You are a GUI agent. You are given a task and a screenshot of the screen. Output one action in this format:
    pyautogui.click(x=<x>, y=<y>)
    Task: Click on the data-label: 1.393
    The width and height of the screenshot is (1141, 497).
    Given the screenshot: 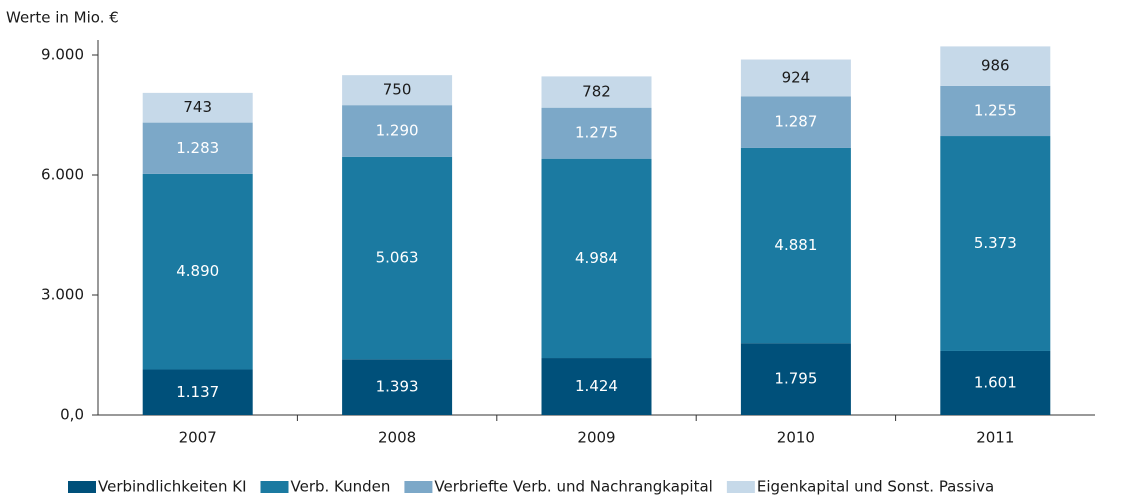 What is the action you would take?
    pyautogui.click(x=397, y=387)
    